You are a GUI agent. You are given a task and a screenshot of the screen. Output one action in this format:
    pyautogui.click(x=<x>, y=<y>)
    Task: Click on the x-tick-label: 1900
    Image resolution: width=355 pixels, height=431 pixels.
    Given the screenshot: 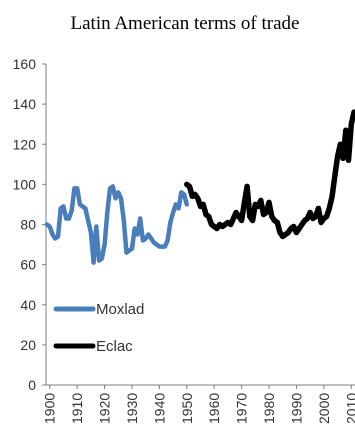 What is the action you would take?
    pyautogui.click(x=50, y=408)
    